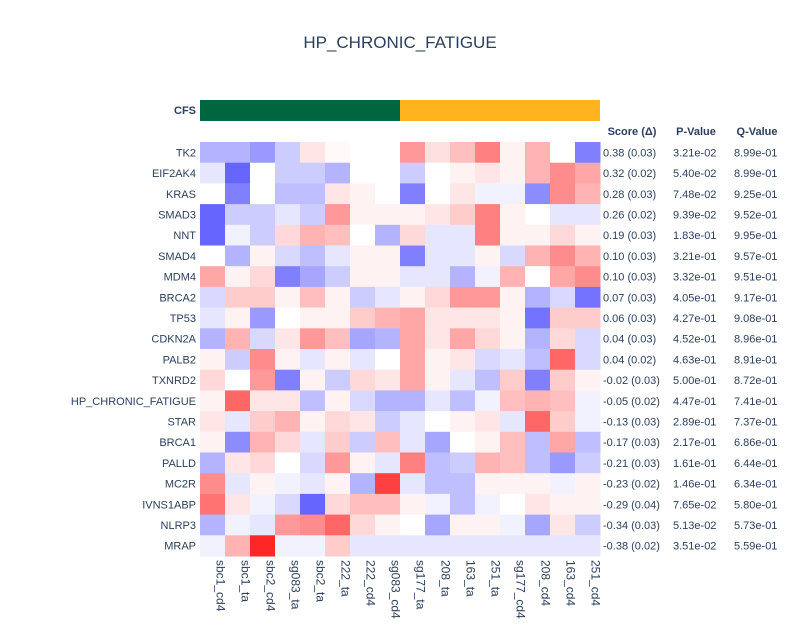 The width and height of the screenshot is (800, 640). What do you see at coordinates (371, 583) in the screenshot?
I see `column-label: 222_cd4` at bounding box center [371, 583].